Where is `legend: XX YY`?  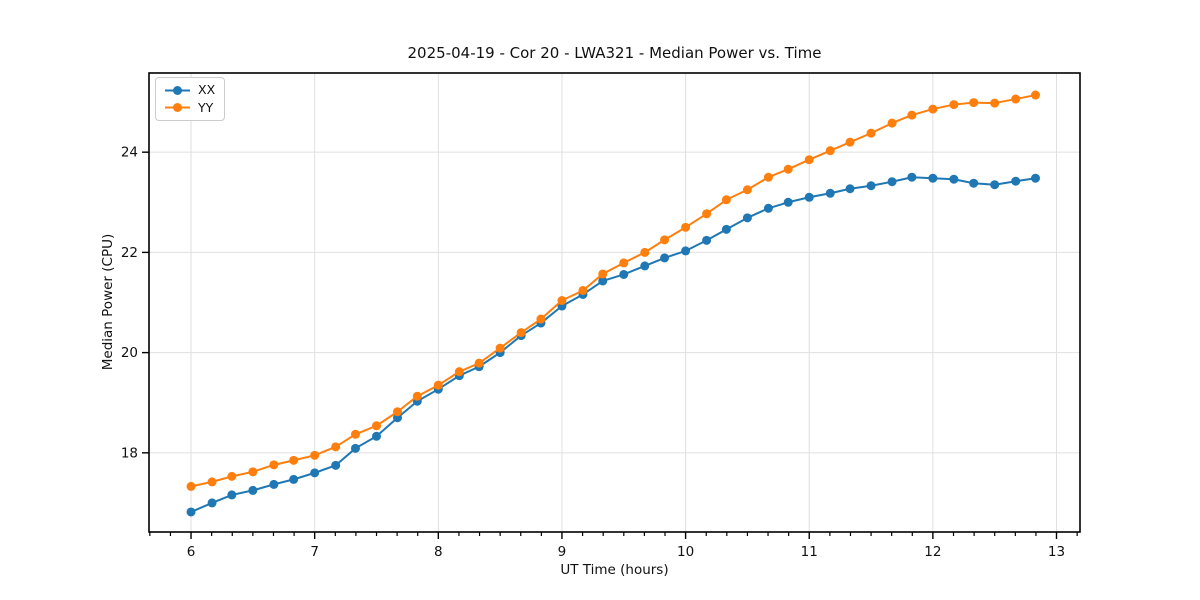
legend: XX YY is located at coordinates (190, 99).